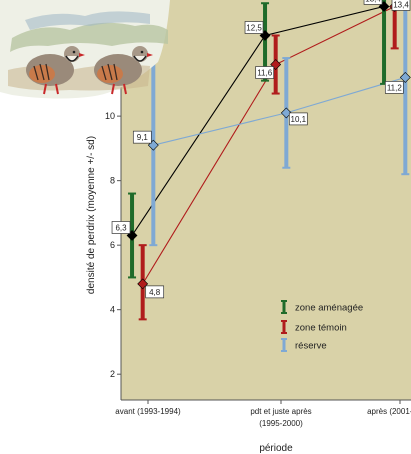 This screenshot has width=411, height=454. I want to click on y-tick-label: 10, so click(110, 116).